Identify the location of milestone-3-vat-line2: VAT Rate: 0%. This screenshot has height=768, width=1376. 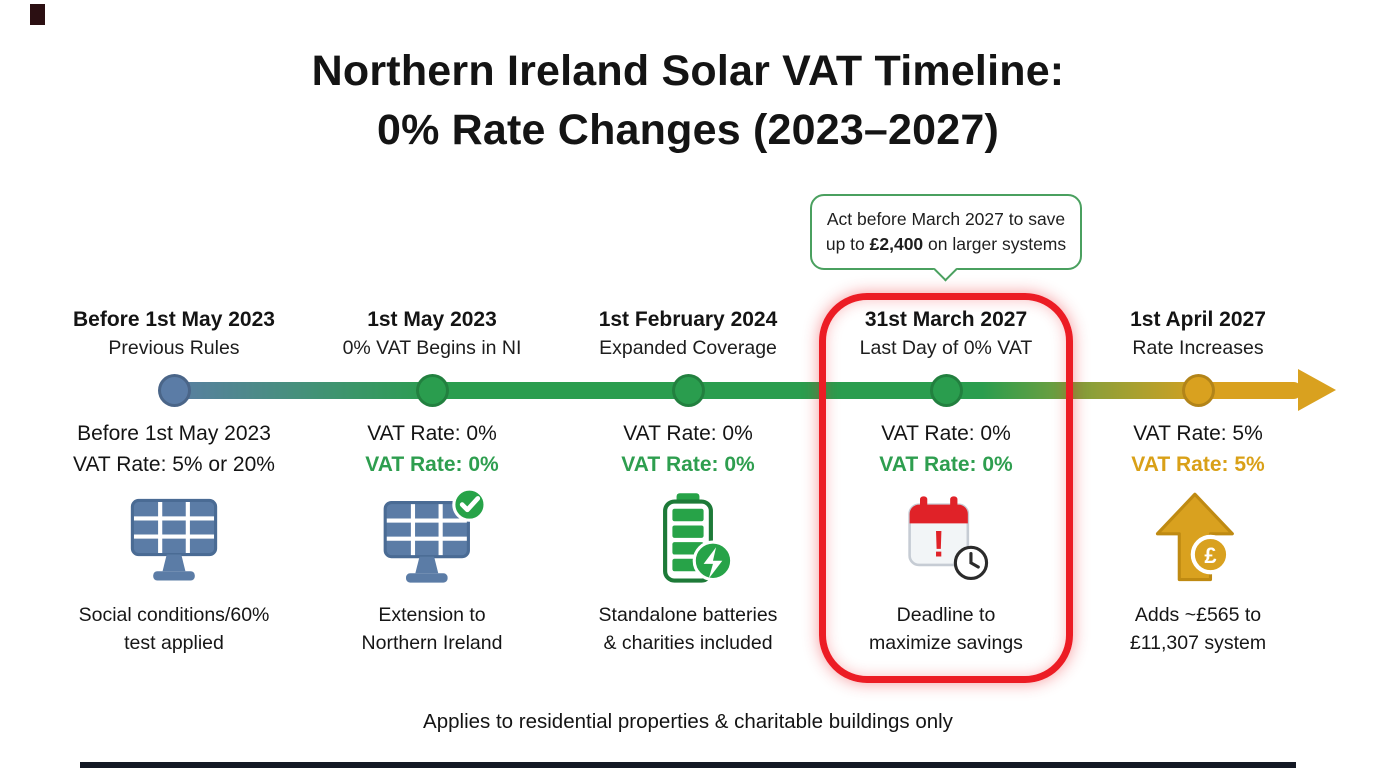
(688, 464).